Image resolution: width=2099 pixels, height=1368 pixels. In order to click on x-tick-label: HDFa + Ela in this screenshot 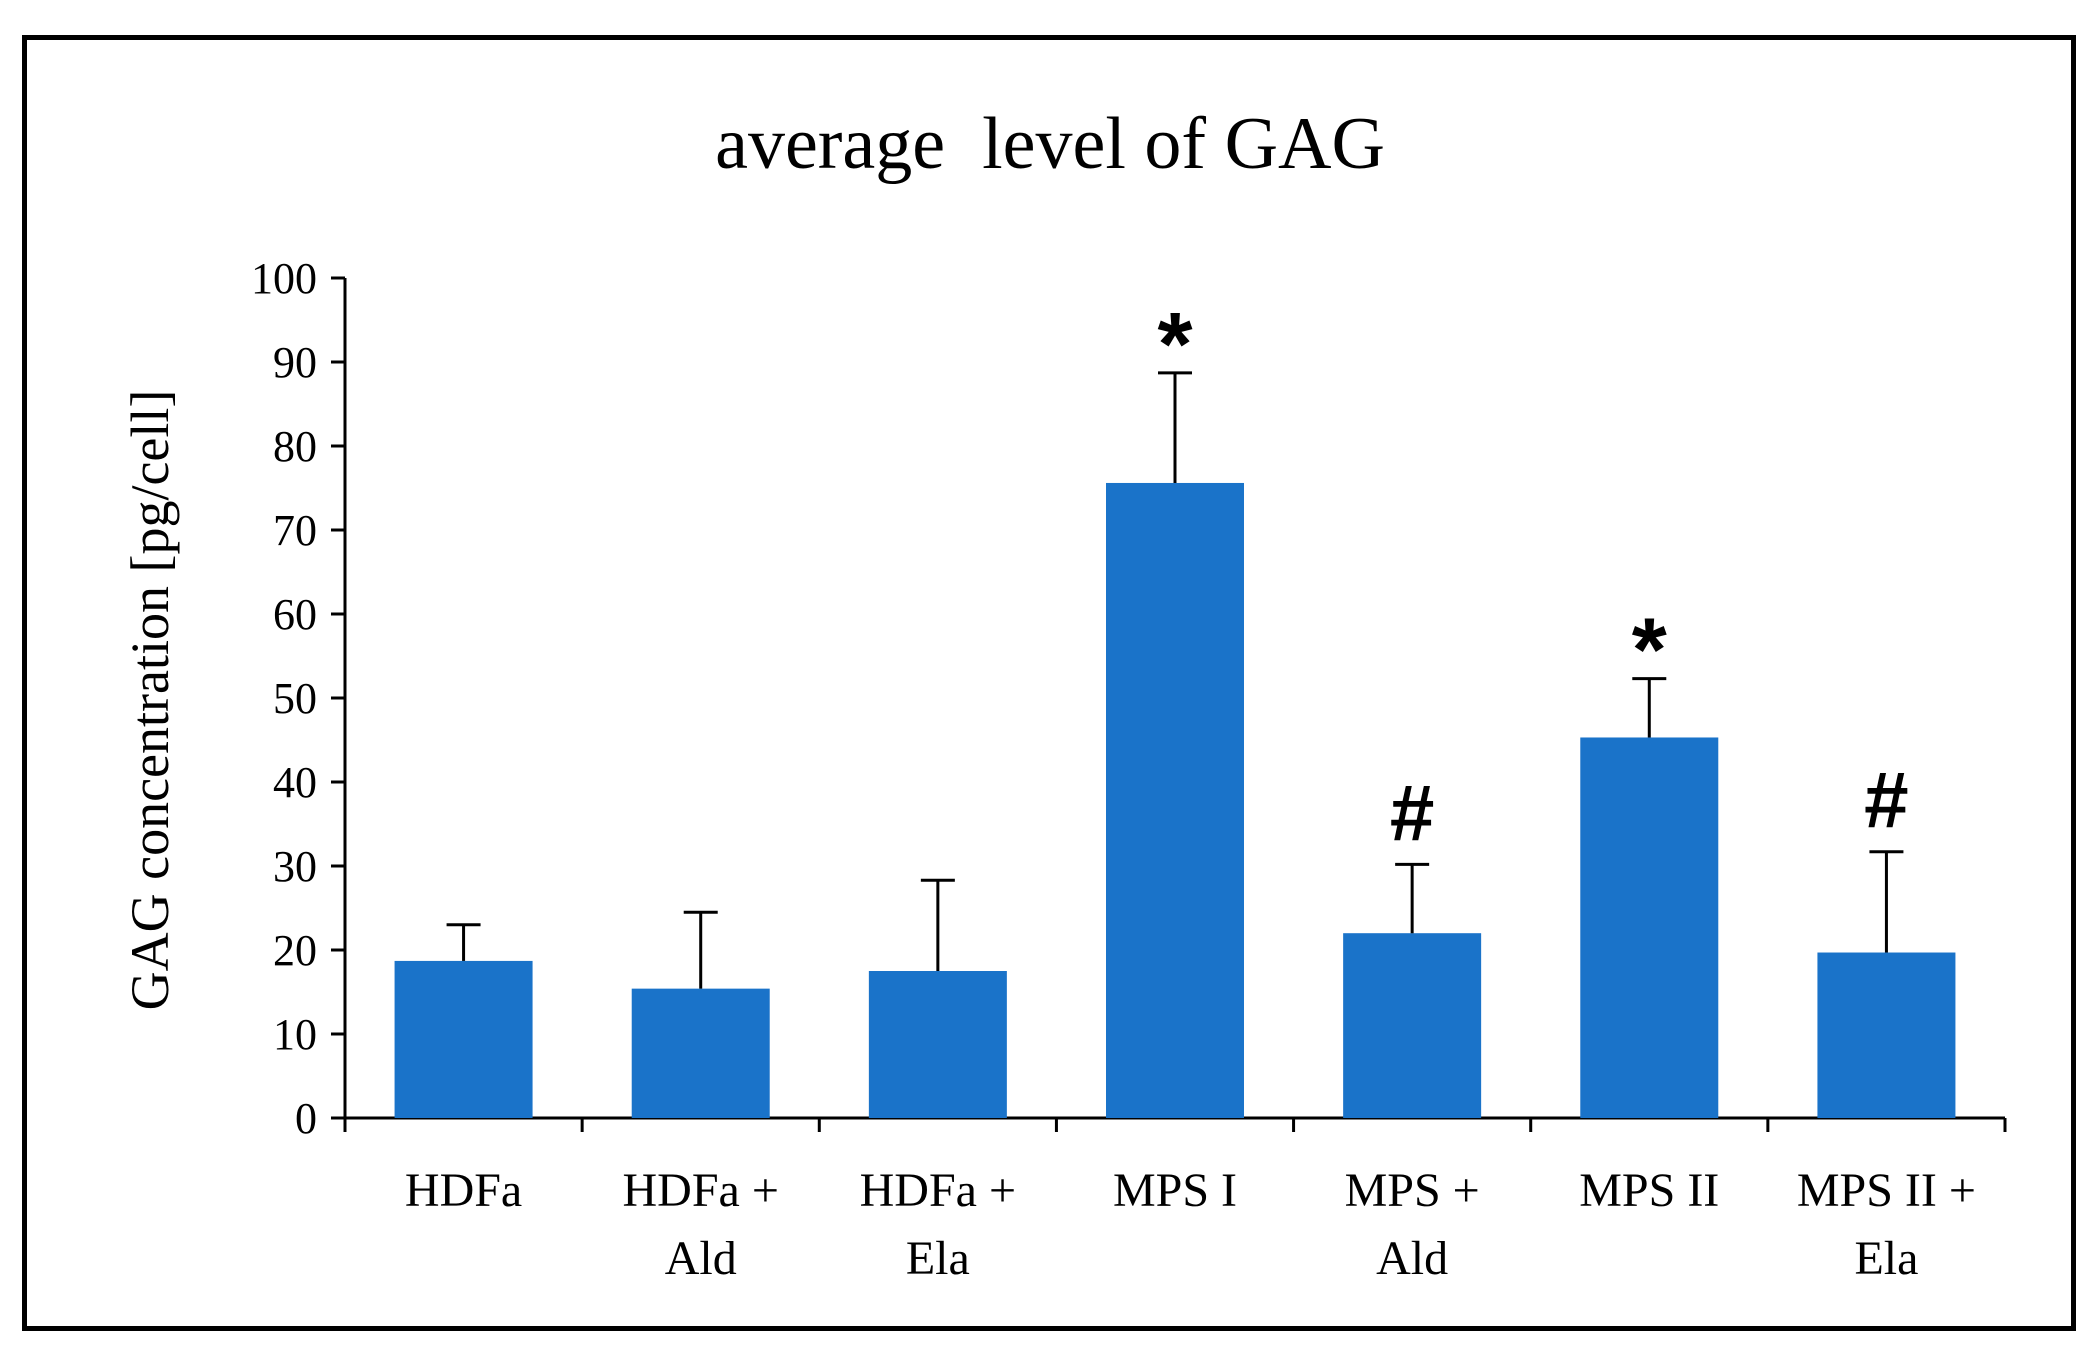, I will do `click(938, 1224)`.